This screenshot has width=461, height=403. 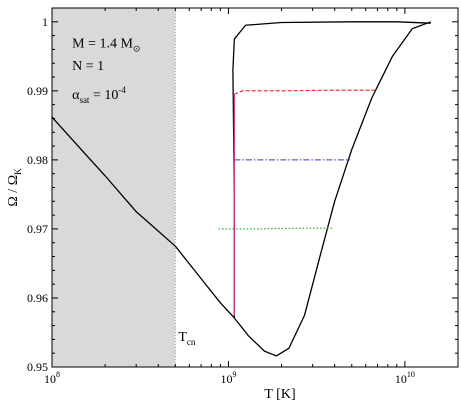 What do you see at coordinates (405, 378) in the screenshot?
I see `x-tick-label: 10¹⁰` at bounding box center [405, 378].